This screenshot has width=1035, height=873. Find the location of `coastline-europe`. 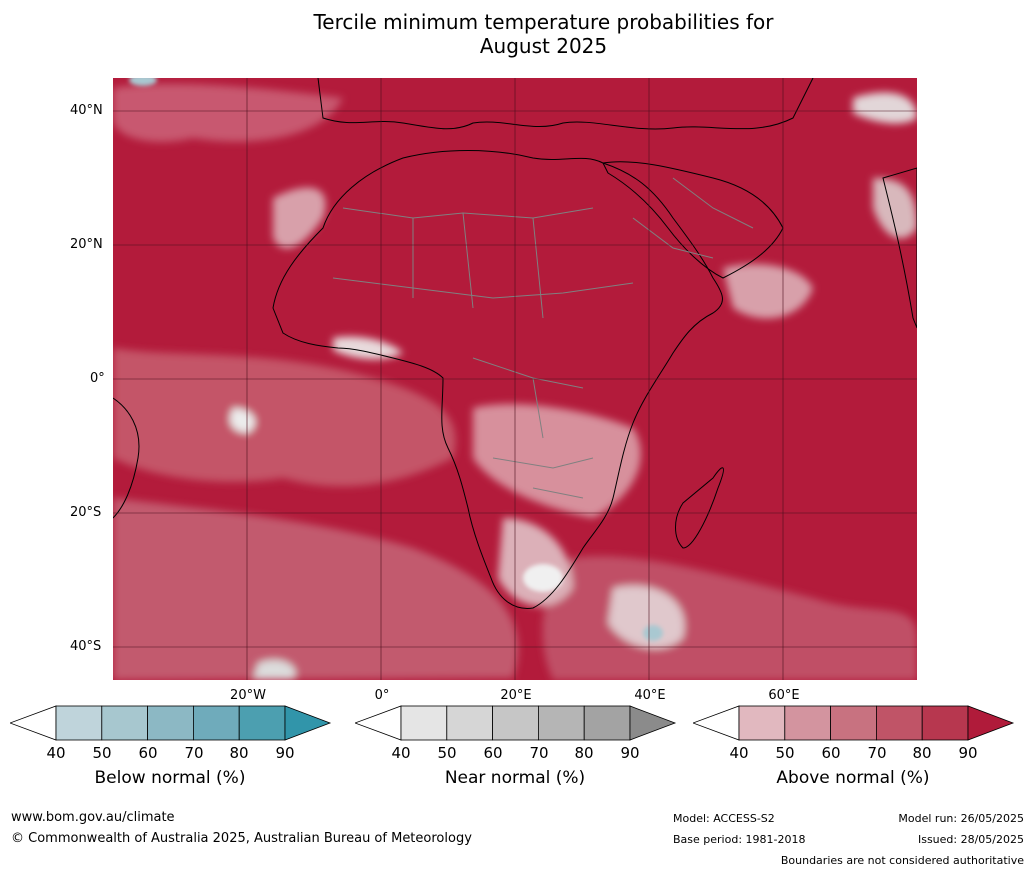

coastline-europe is located at coordinates (565, 104).